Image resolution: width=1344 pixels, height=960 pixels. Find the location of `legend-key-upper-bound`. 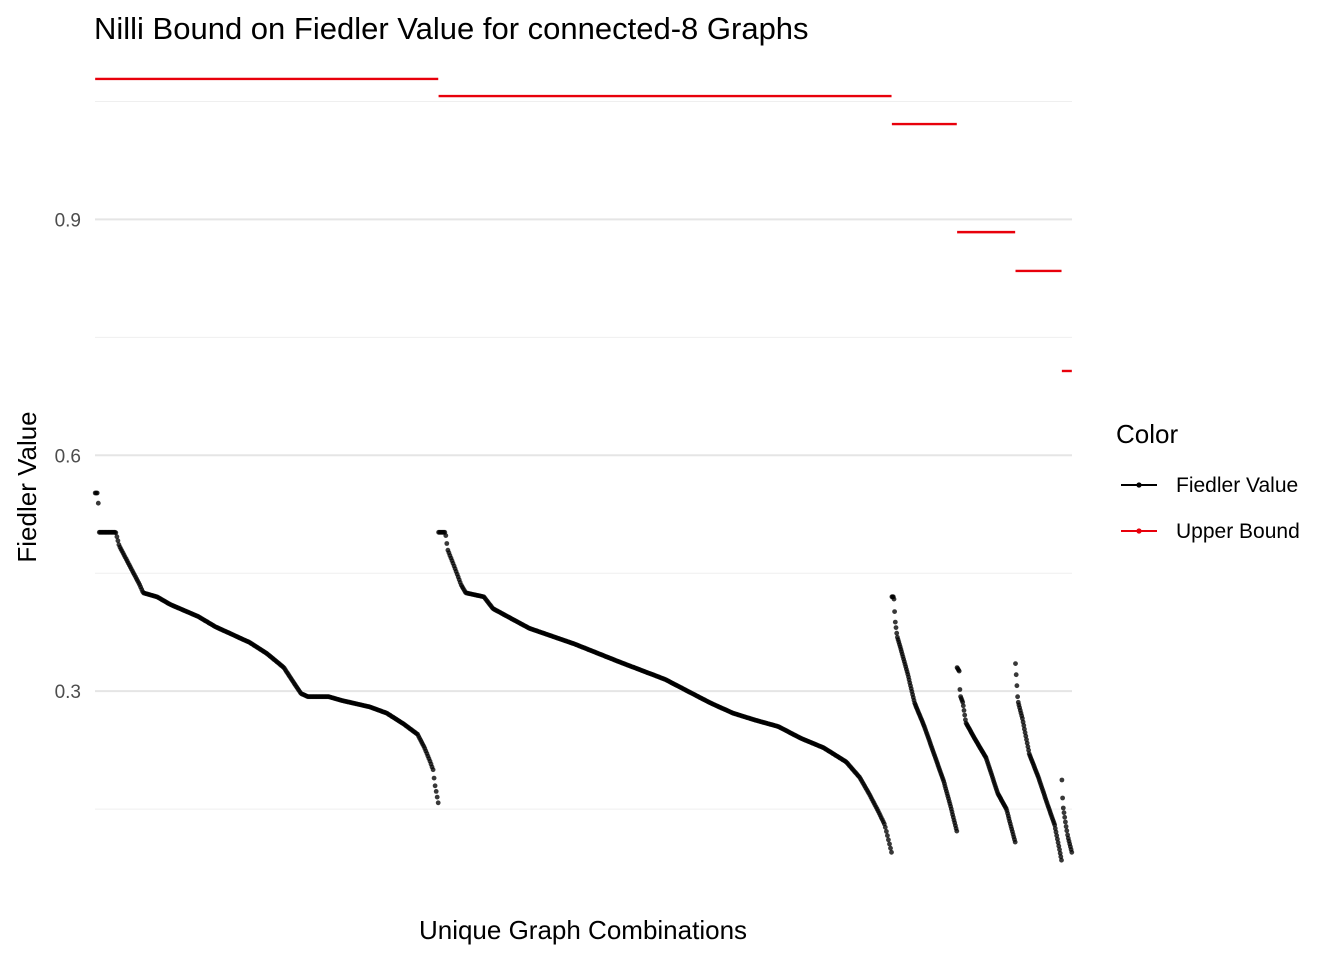

legend-key-upper-bound is located at coordinates (1139, 531).